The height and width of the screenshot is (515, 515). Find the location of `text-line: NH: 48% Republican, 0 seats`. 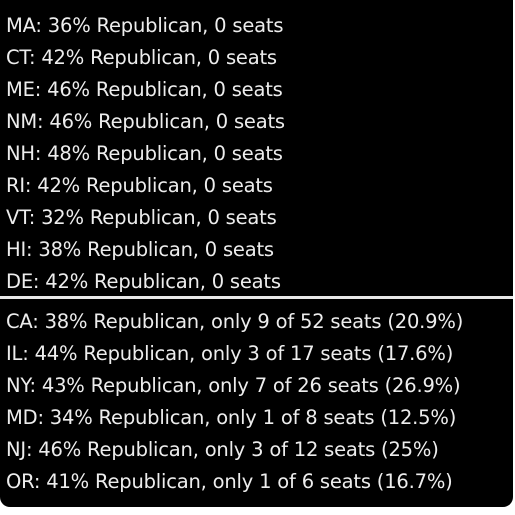

text-line: NH: 48% Republican, 0 seats is located at coordinates (144, 153).